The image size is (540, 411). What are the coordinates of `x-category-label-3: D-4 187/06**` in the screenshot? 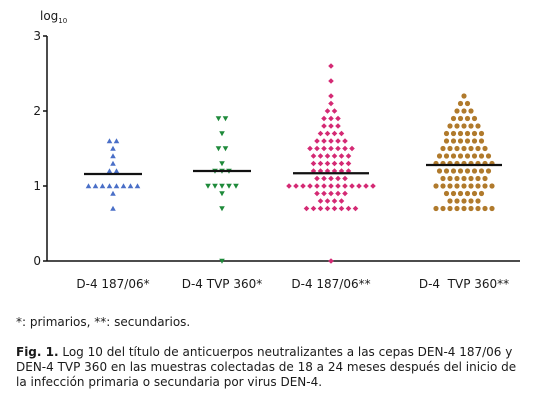 It's located at (330, 284).